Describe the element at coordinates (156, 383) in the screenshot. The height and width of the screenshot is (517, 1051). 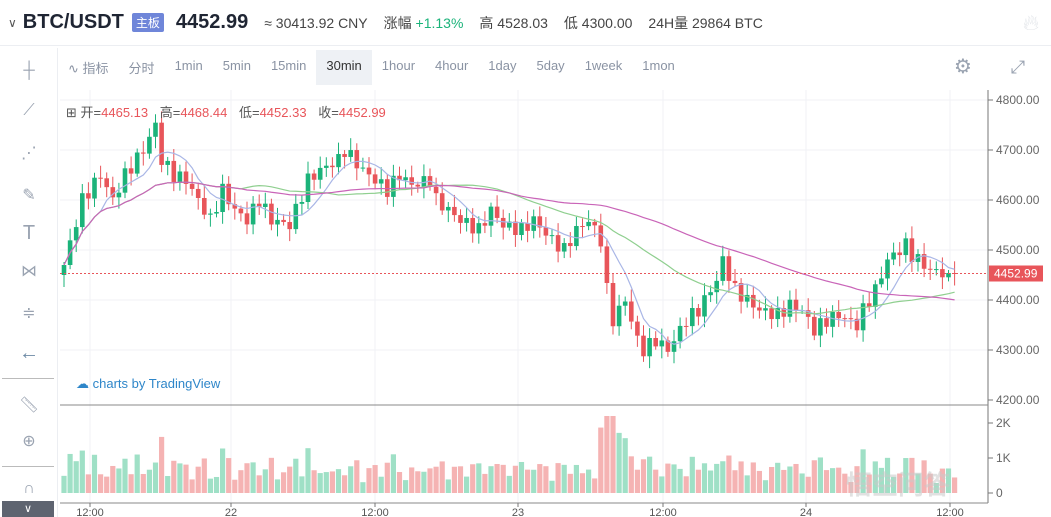
I see `branding-text: charts by TradingView` at that location.